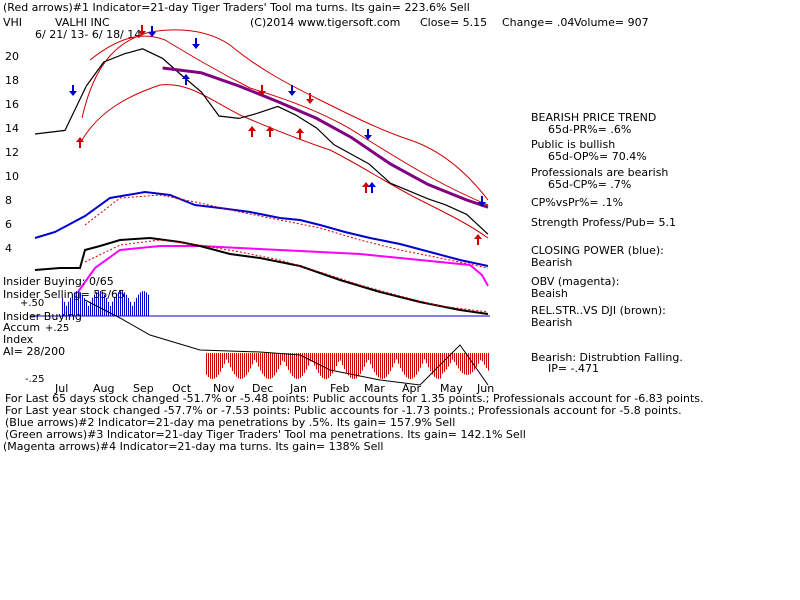  What do you see at coordinates (275, 335) in the screenshot?
I see `accum-index-bars` at bounding box center [275, 335].